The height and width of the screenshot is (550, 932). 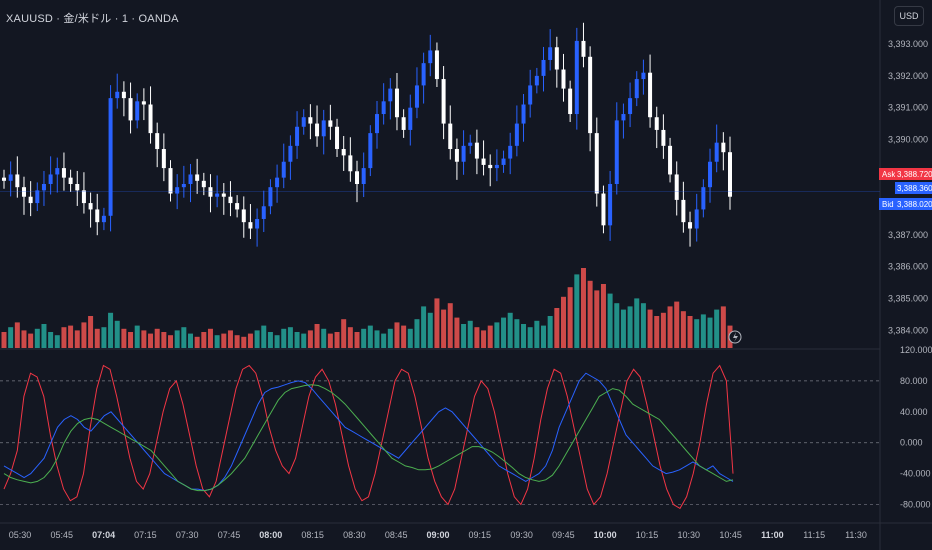 I want to click on osc-tick-label: 0.000, so click(x=911, y=443).